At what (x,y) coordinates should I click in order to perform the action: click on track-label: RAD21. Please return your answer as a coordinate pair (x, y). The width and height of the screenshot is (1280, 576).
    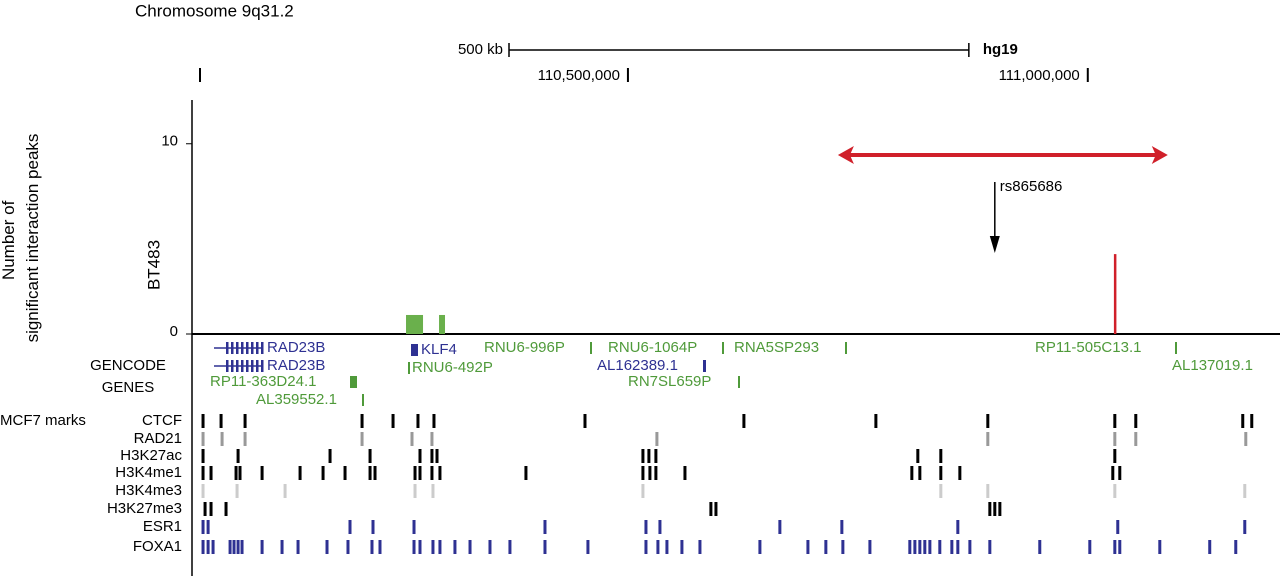
    Looking at the image, I should click on (158, 438).